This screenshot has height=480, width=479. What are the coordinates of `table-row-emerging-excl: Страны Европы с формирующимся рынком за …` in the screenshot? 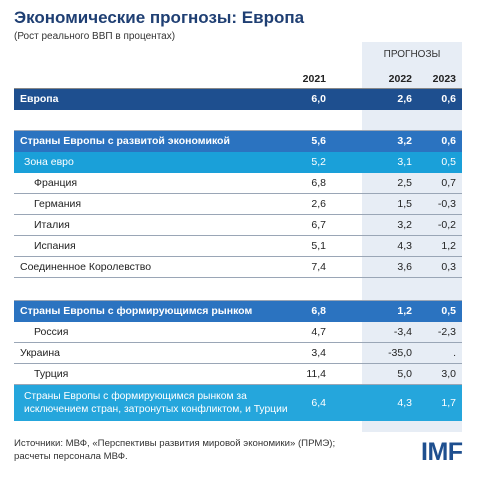 It's located at (238, 403).